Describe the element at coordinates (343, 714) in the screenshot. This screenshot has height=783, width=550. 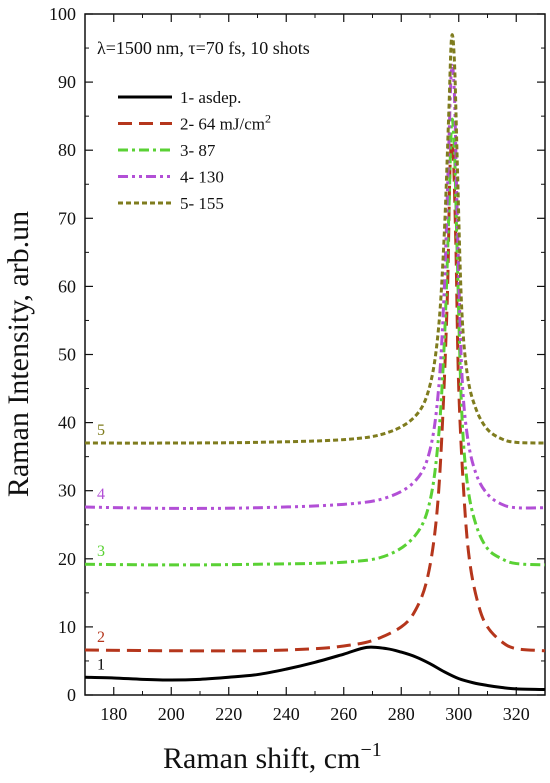
I see `x-tick-label: 260` at that location.